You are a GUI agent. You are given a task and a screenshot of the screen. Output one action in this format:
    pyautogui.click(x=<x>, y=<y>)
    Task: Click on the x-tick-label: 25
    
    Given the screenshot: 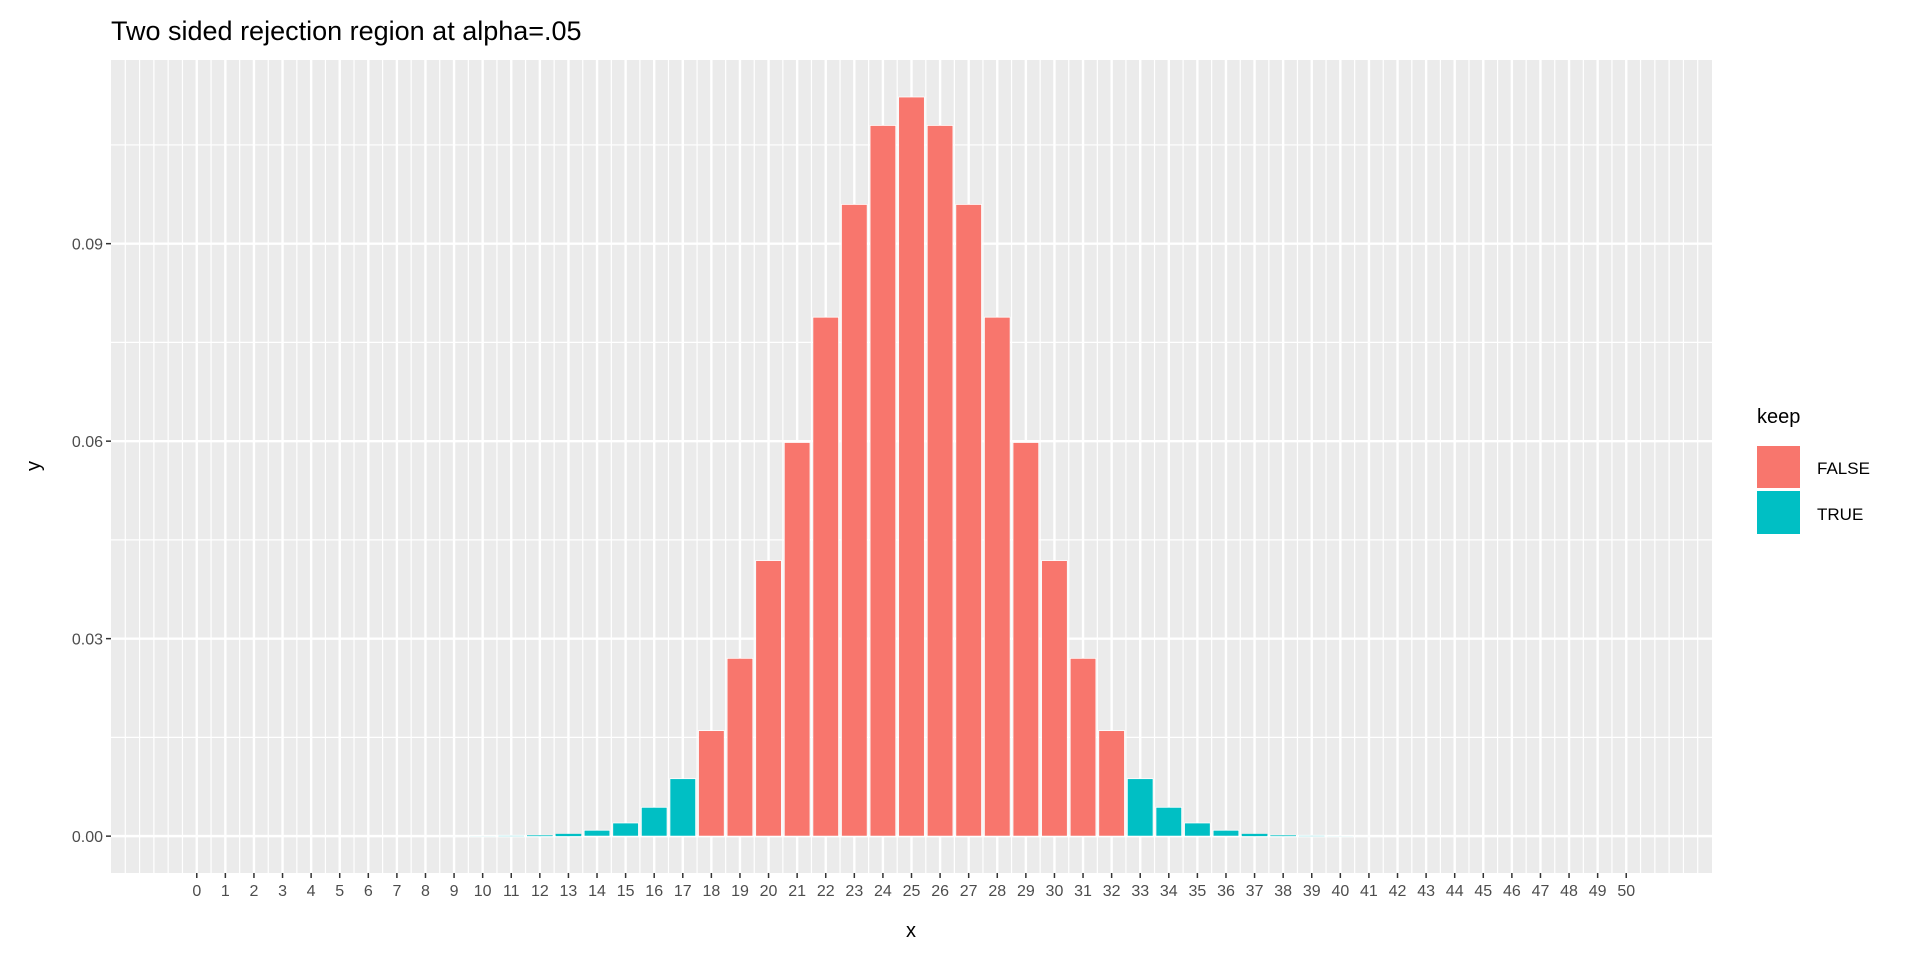 What is the action you would take?
    pyautogui.click(x=912, y=891)
    